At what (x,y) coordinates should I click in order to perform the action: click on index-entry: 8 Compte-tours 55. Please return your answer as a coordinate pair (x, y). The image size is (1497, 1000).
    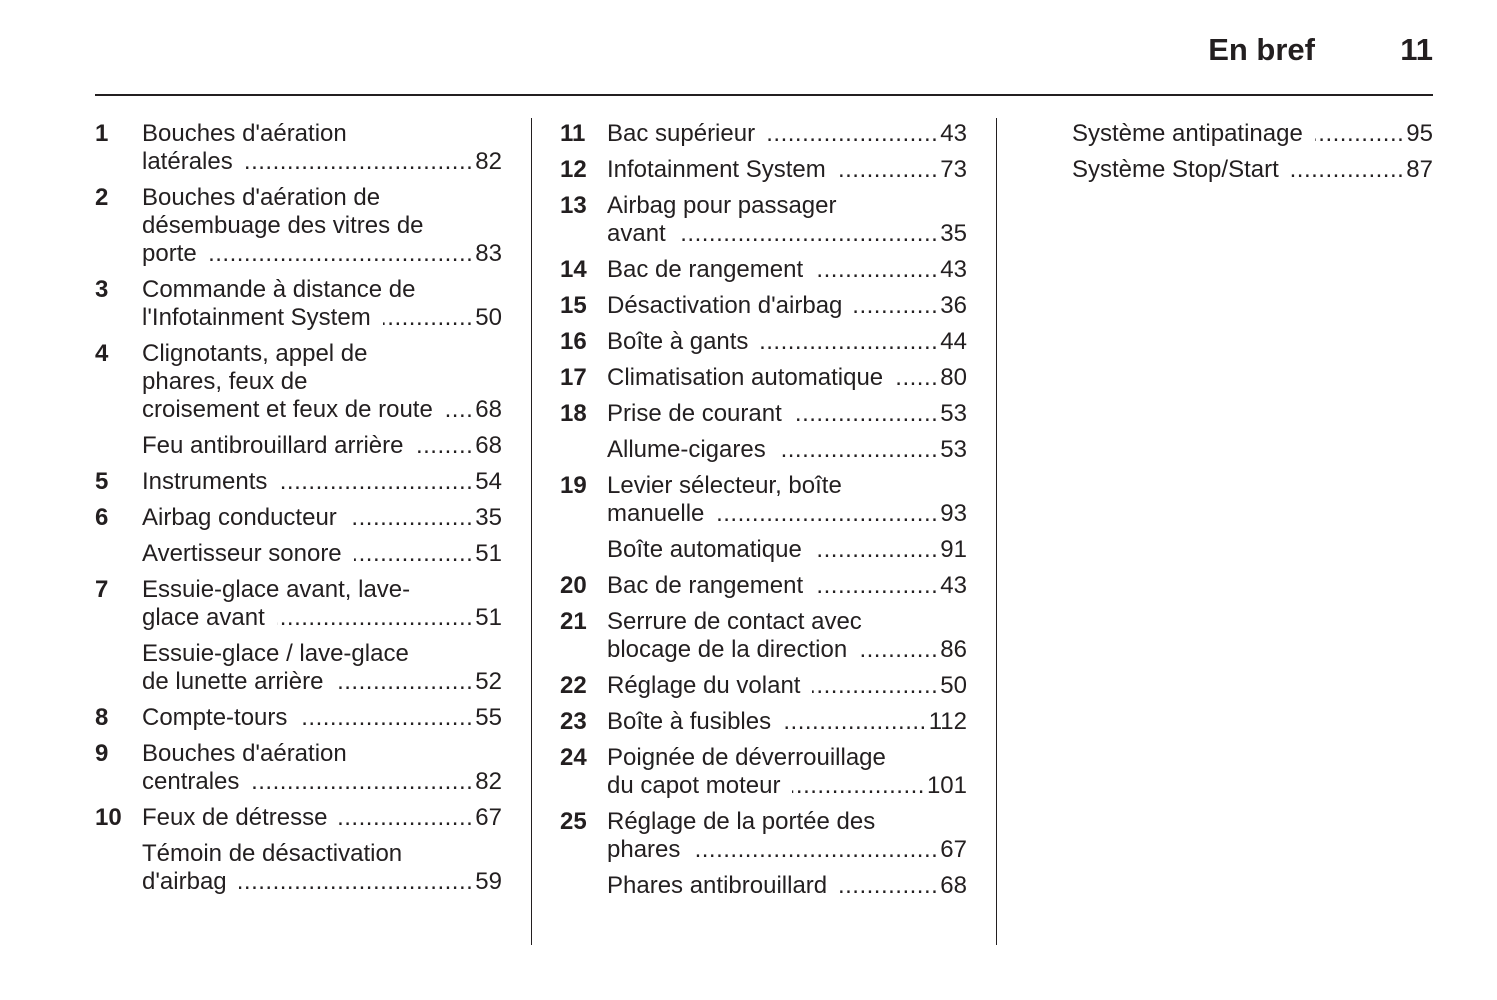
    Looking at the image, I should click on (298, 718).